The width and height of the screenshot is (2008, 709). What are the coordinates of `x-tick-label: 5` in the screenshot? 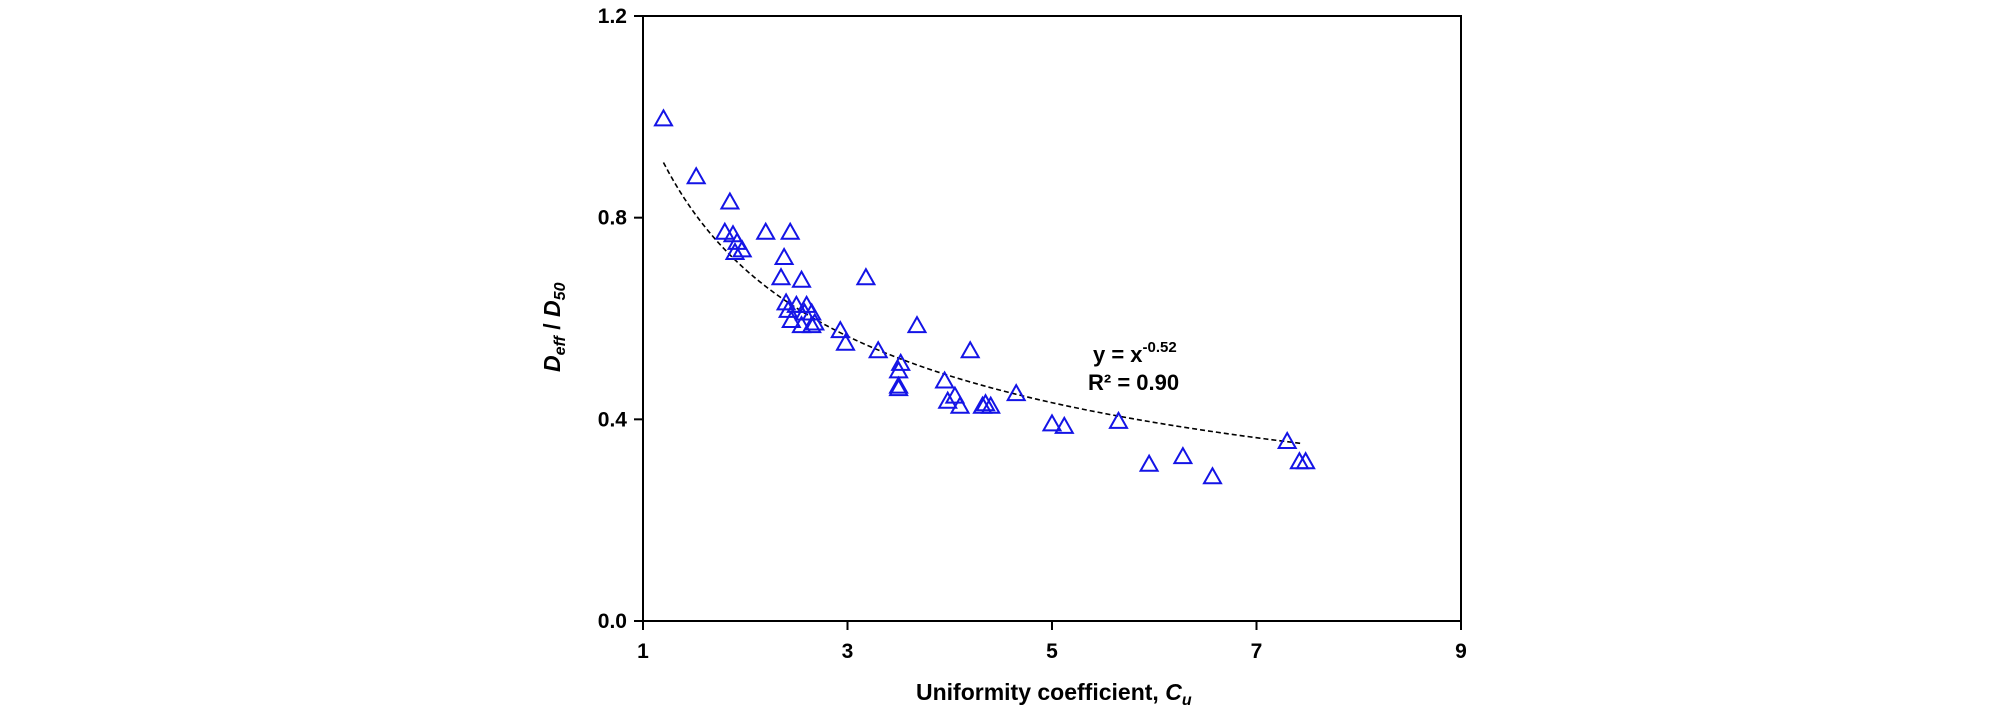 It's located at (1052, 651).